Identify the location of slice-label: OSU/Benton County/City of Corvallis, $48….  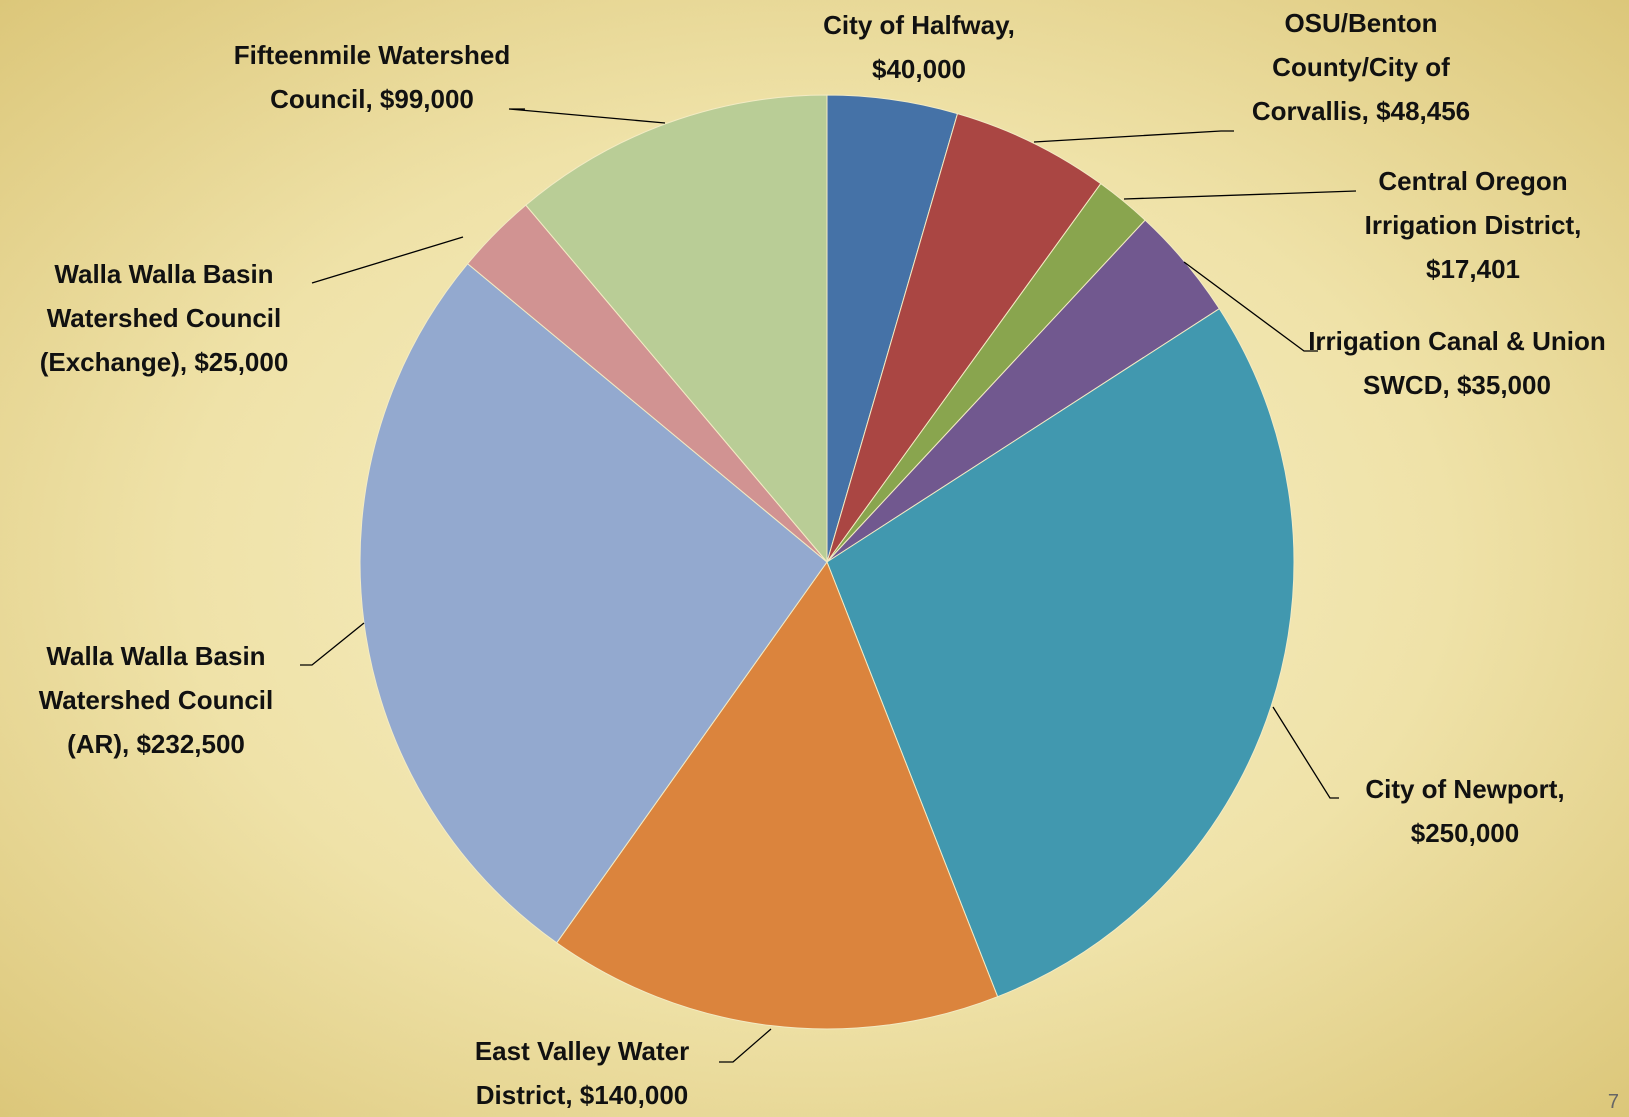
(1361, 67).